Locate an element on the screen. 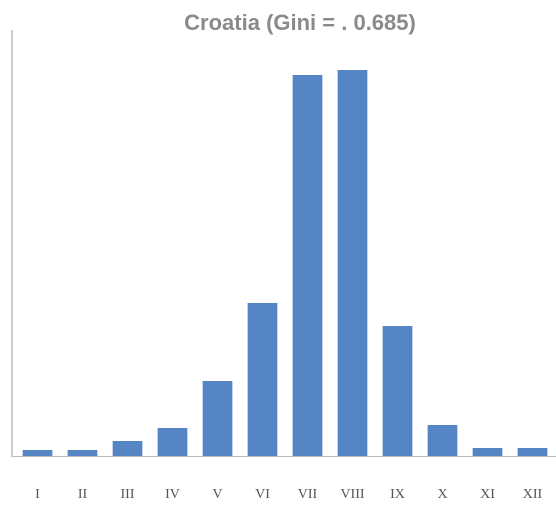 This screenshot has width=556, height=512. x-tick-label: VII is located at coordinates (308, 494).